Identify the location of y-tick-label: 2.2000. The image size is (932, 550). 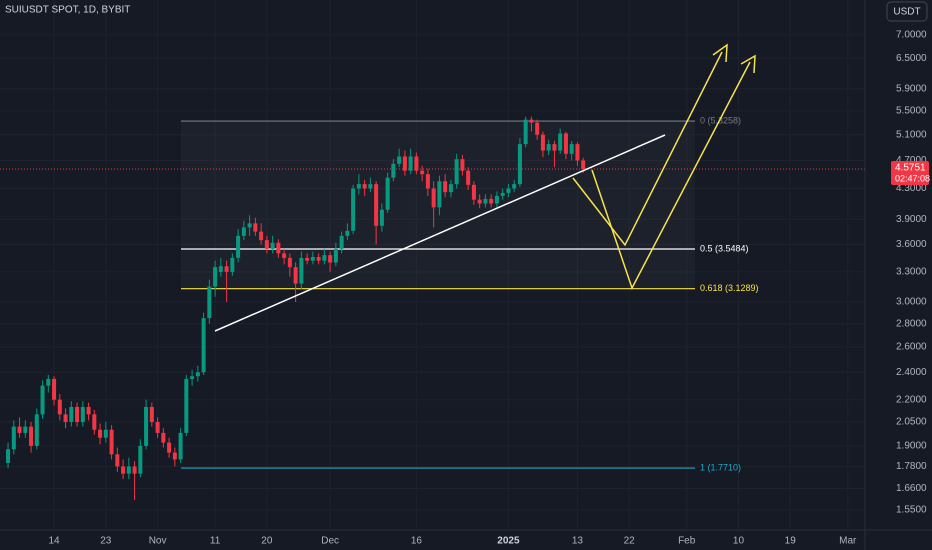
(911, 399).